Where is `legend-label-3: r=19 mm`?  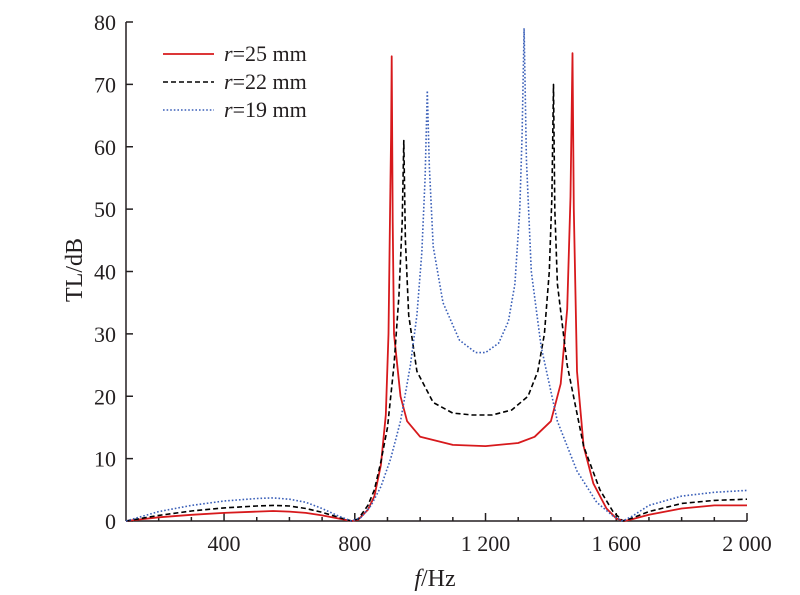
legend-label-3: r=19 mm is located at coordinates (265, 109).